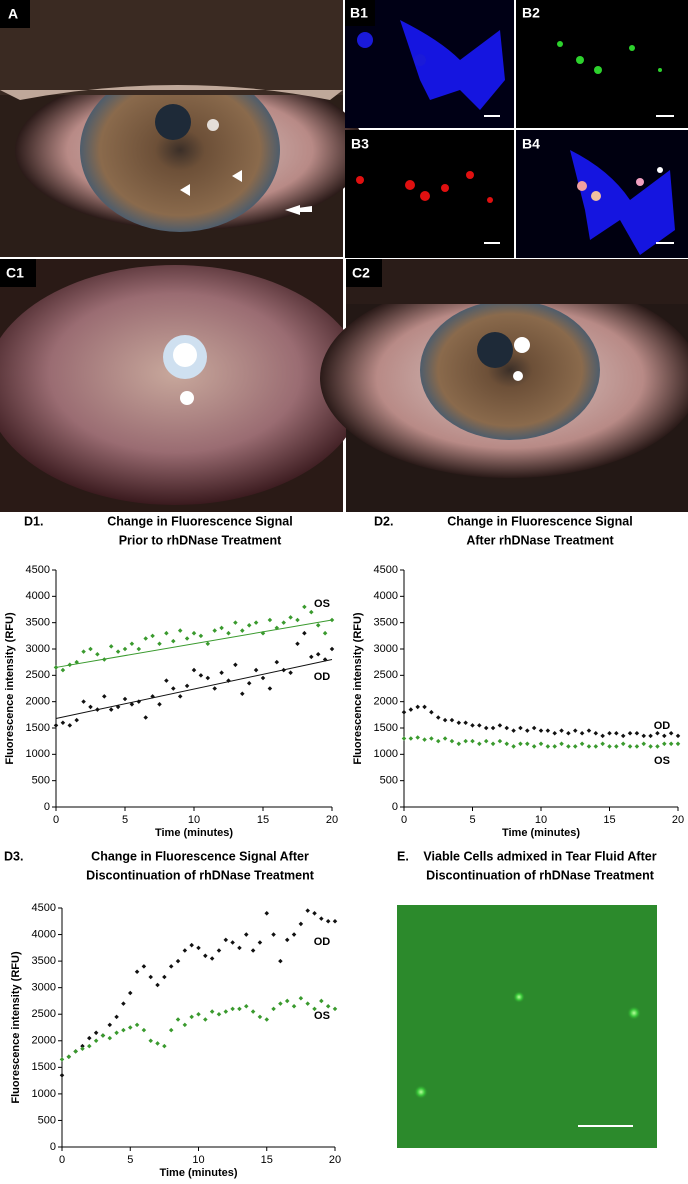  I want to click on panel-label: E., so click(403, 856).